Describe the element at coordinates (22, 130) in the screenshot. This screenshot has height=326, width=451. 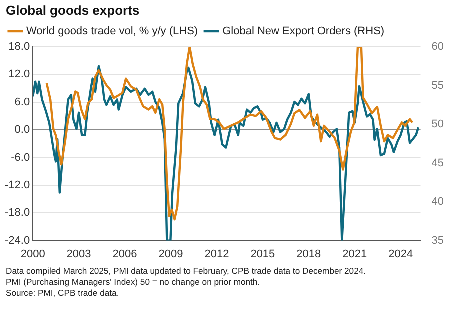
I see `y-tick-label: 0.0` at that location.